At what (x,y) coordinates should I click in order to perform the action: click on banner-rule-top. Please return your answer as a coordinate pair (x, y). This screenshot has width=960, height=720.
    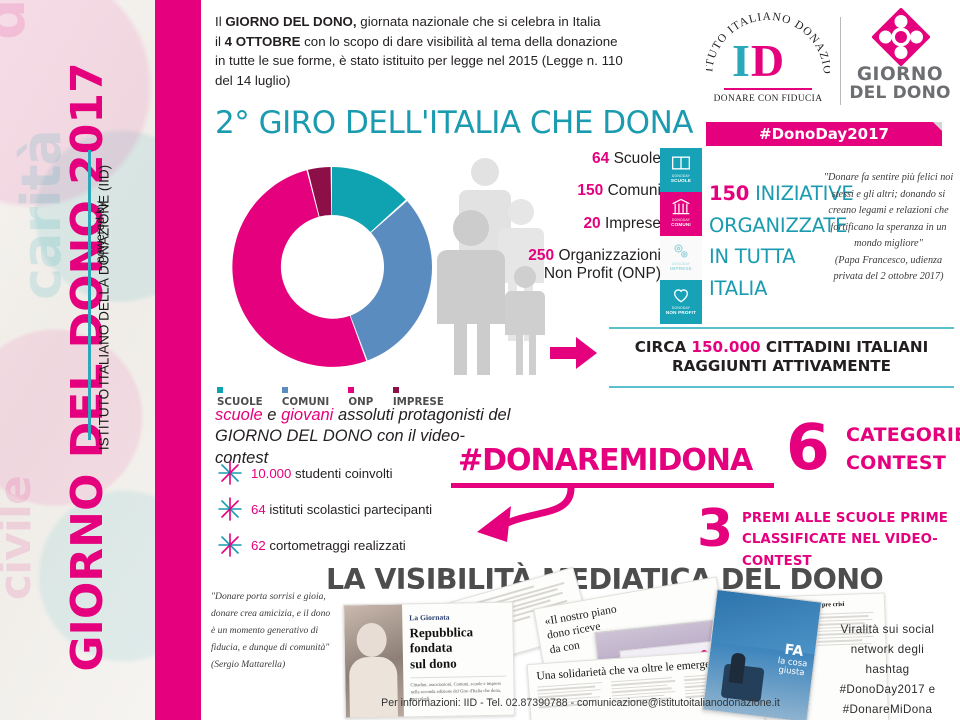
    Looking at the image, I should click on (781, 328).